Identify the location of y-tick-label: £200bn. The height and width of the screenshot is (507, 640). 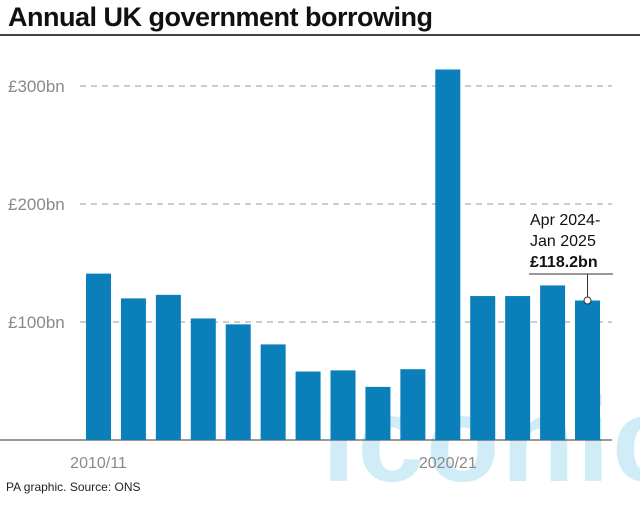
(36, 204).